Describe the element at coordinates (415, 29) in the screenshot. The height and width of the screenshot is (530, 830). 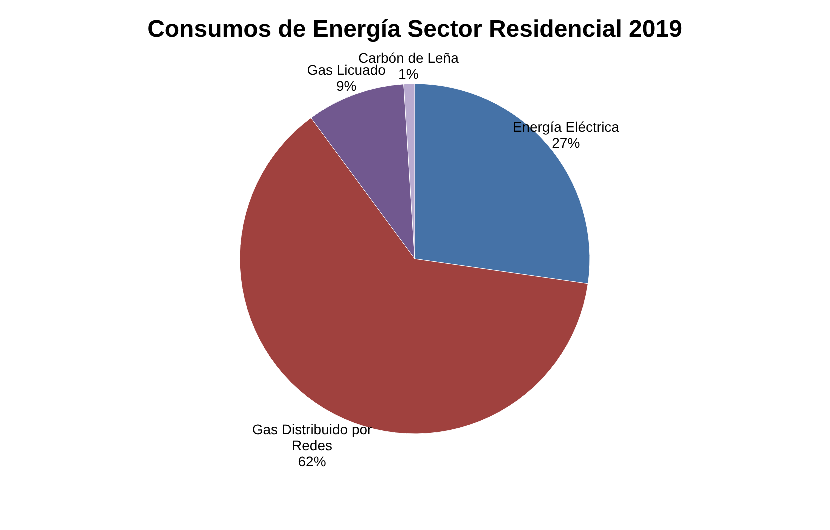
I see `chart-title: Consumos de Energía Sector Residencial 2019` at that location.